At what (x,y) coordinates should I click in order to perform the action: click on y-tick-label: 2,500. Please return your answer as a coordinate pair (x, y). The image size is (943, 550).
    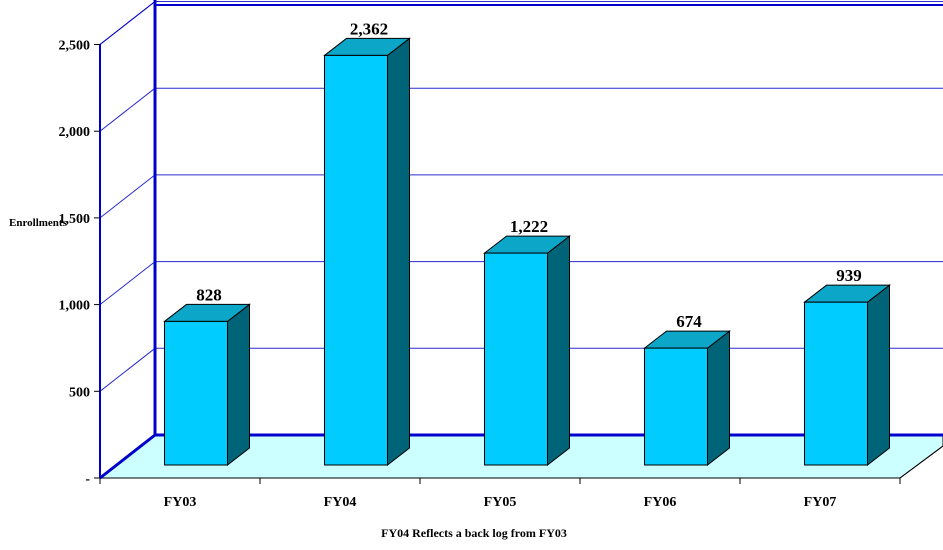
    Looking at the image, I should click on (75, 46).